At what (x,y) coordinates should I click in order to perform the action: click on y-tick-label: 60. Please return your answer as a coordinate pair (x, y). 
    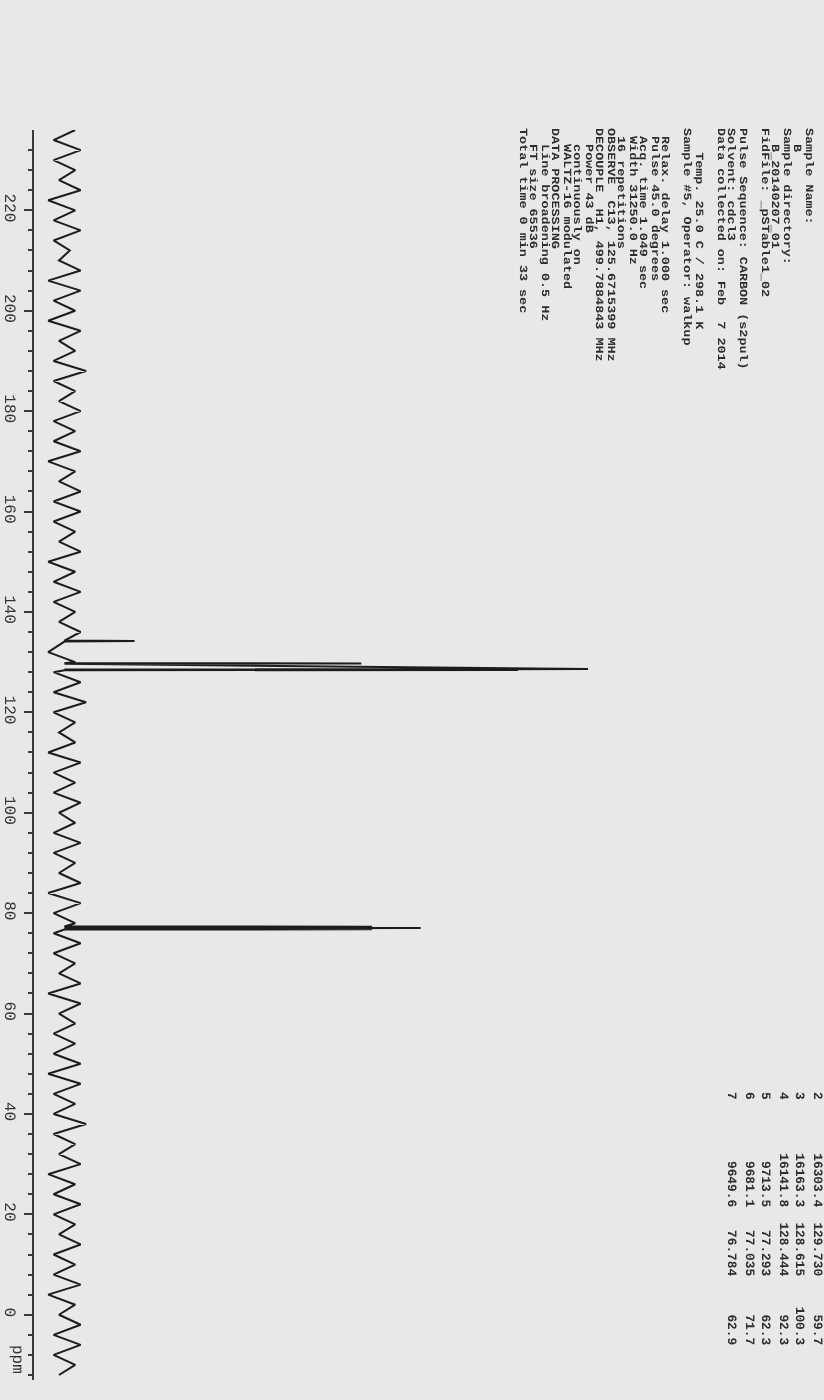
    Looking at the image, I should click on (8, 1011).